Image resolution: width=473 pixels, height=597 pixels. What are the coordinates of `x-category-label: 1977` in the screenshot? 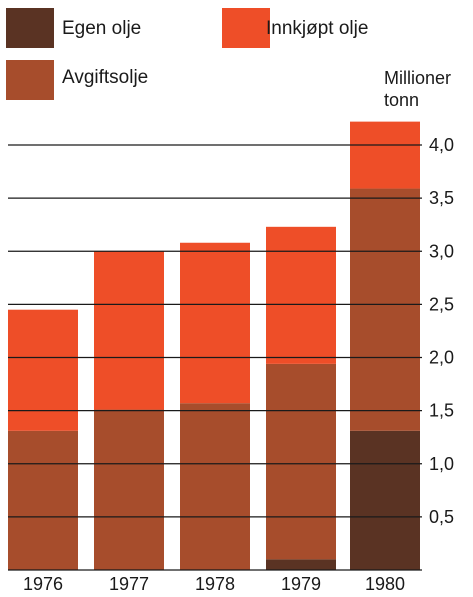 It's located at (129, 584).